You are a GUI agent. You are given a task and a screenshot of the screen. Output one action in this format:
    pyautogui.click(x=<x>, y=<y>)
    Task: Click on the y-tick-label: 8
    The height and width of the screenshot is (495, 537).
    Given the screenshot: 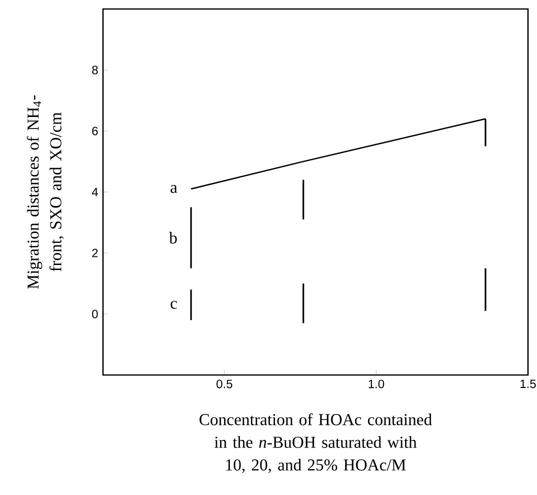 What is the action you would take?
    pyautogui.click(x=95, y=70)
    